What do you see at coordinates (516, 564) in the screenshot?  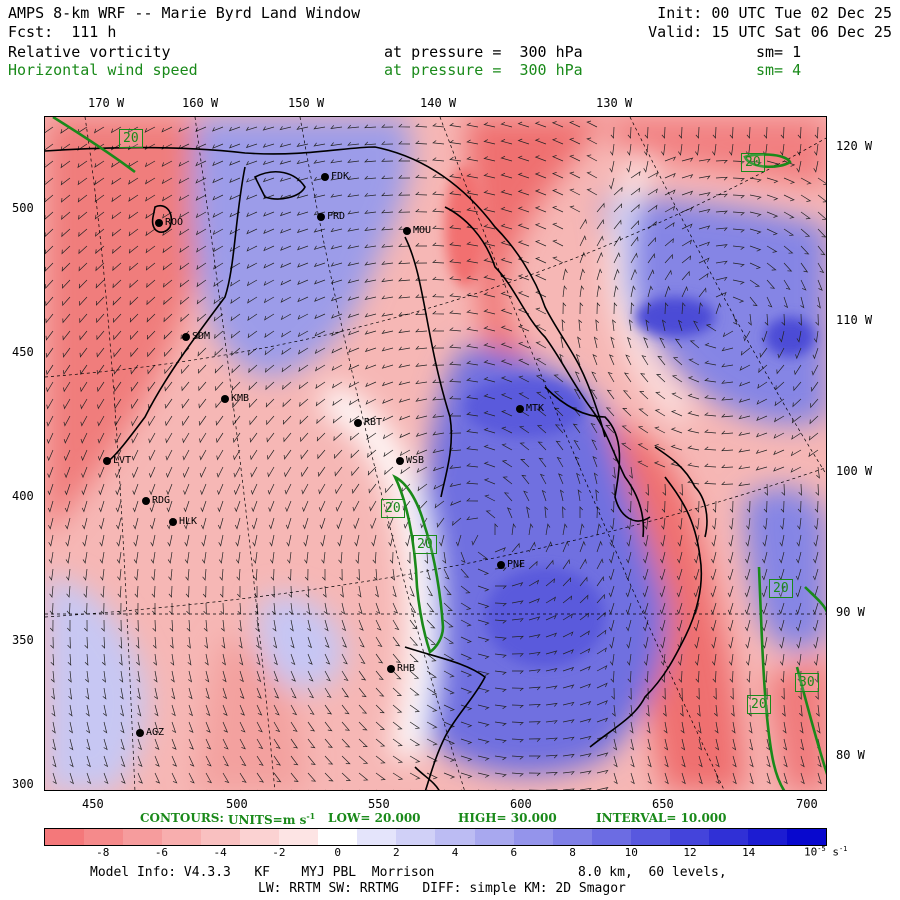 I see `station-label: PNE` at bounding box center [516, 564].